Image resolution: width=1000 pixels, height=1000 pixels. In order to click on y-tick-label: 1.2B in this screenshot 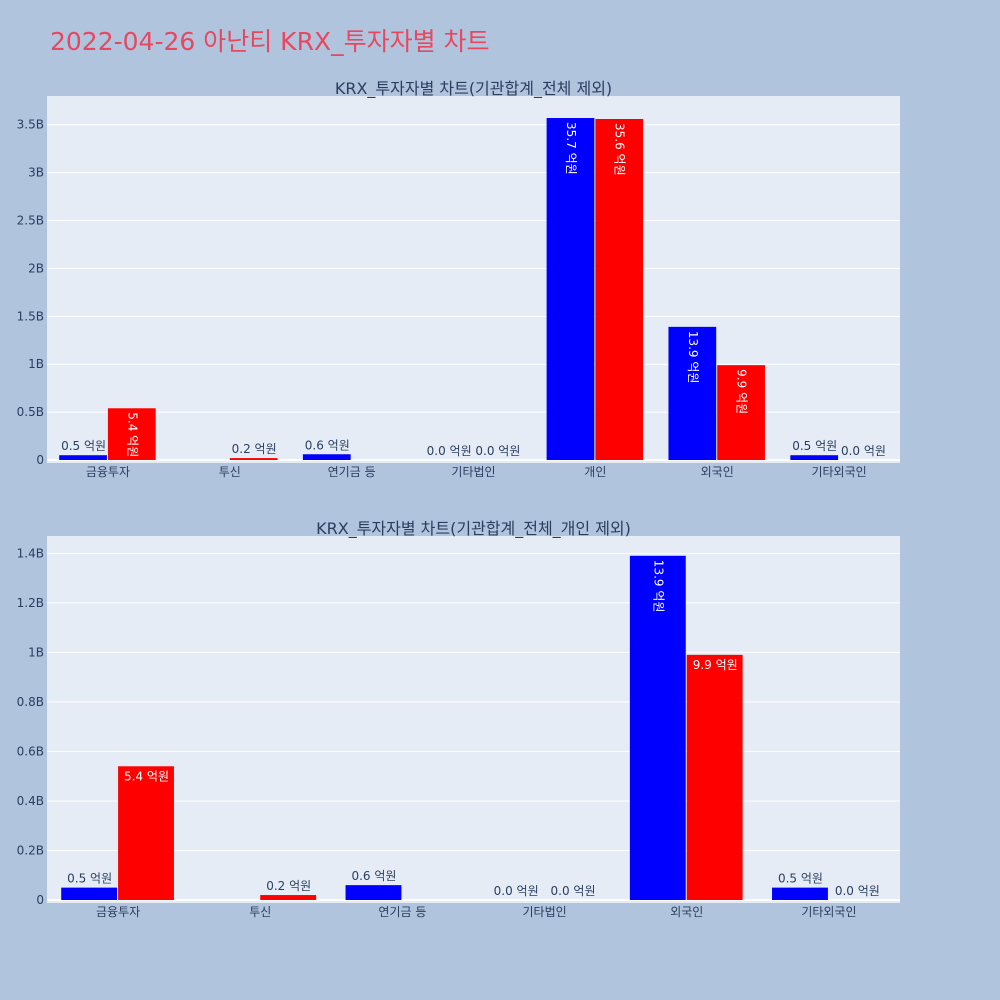, I will do `click(30, 603)`.